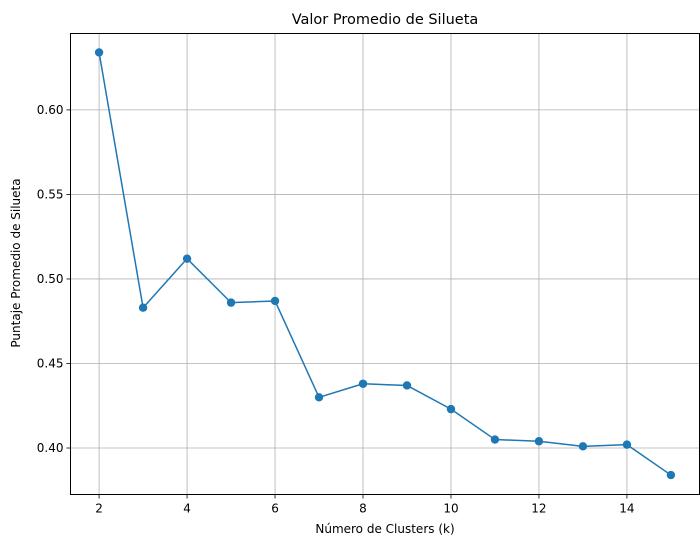 This screenshot has width=700, height=547. I want to click on y-axis-label: Puntaje Promedio de Silueta, so click(16, 262).